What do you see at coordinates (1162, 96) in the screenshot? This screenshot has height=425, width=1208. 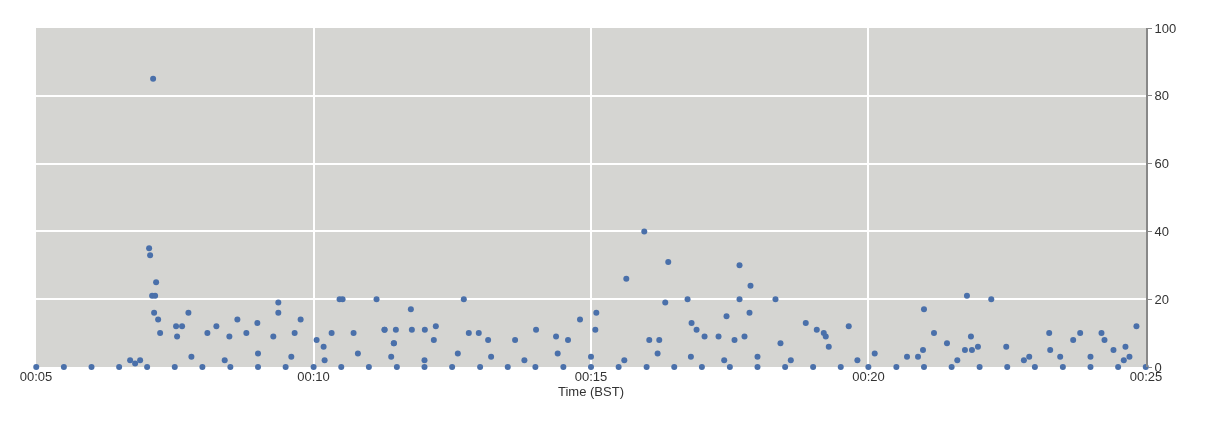 I see `y-tick-label: 80` at bounding box center [1162, 96].